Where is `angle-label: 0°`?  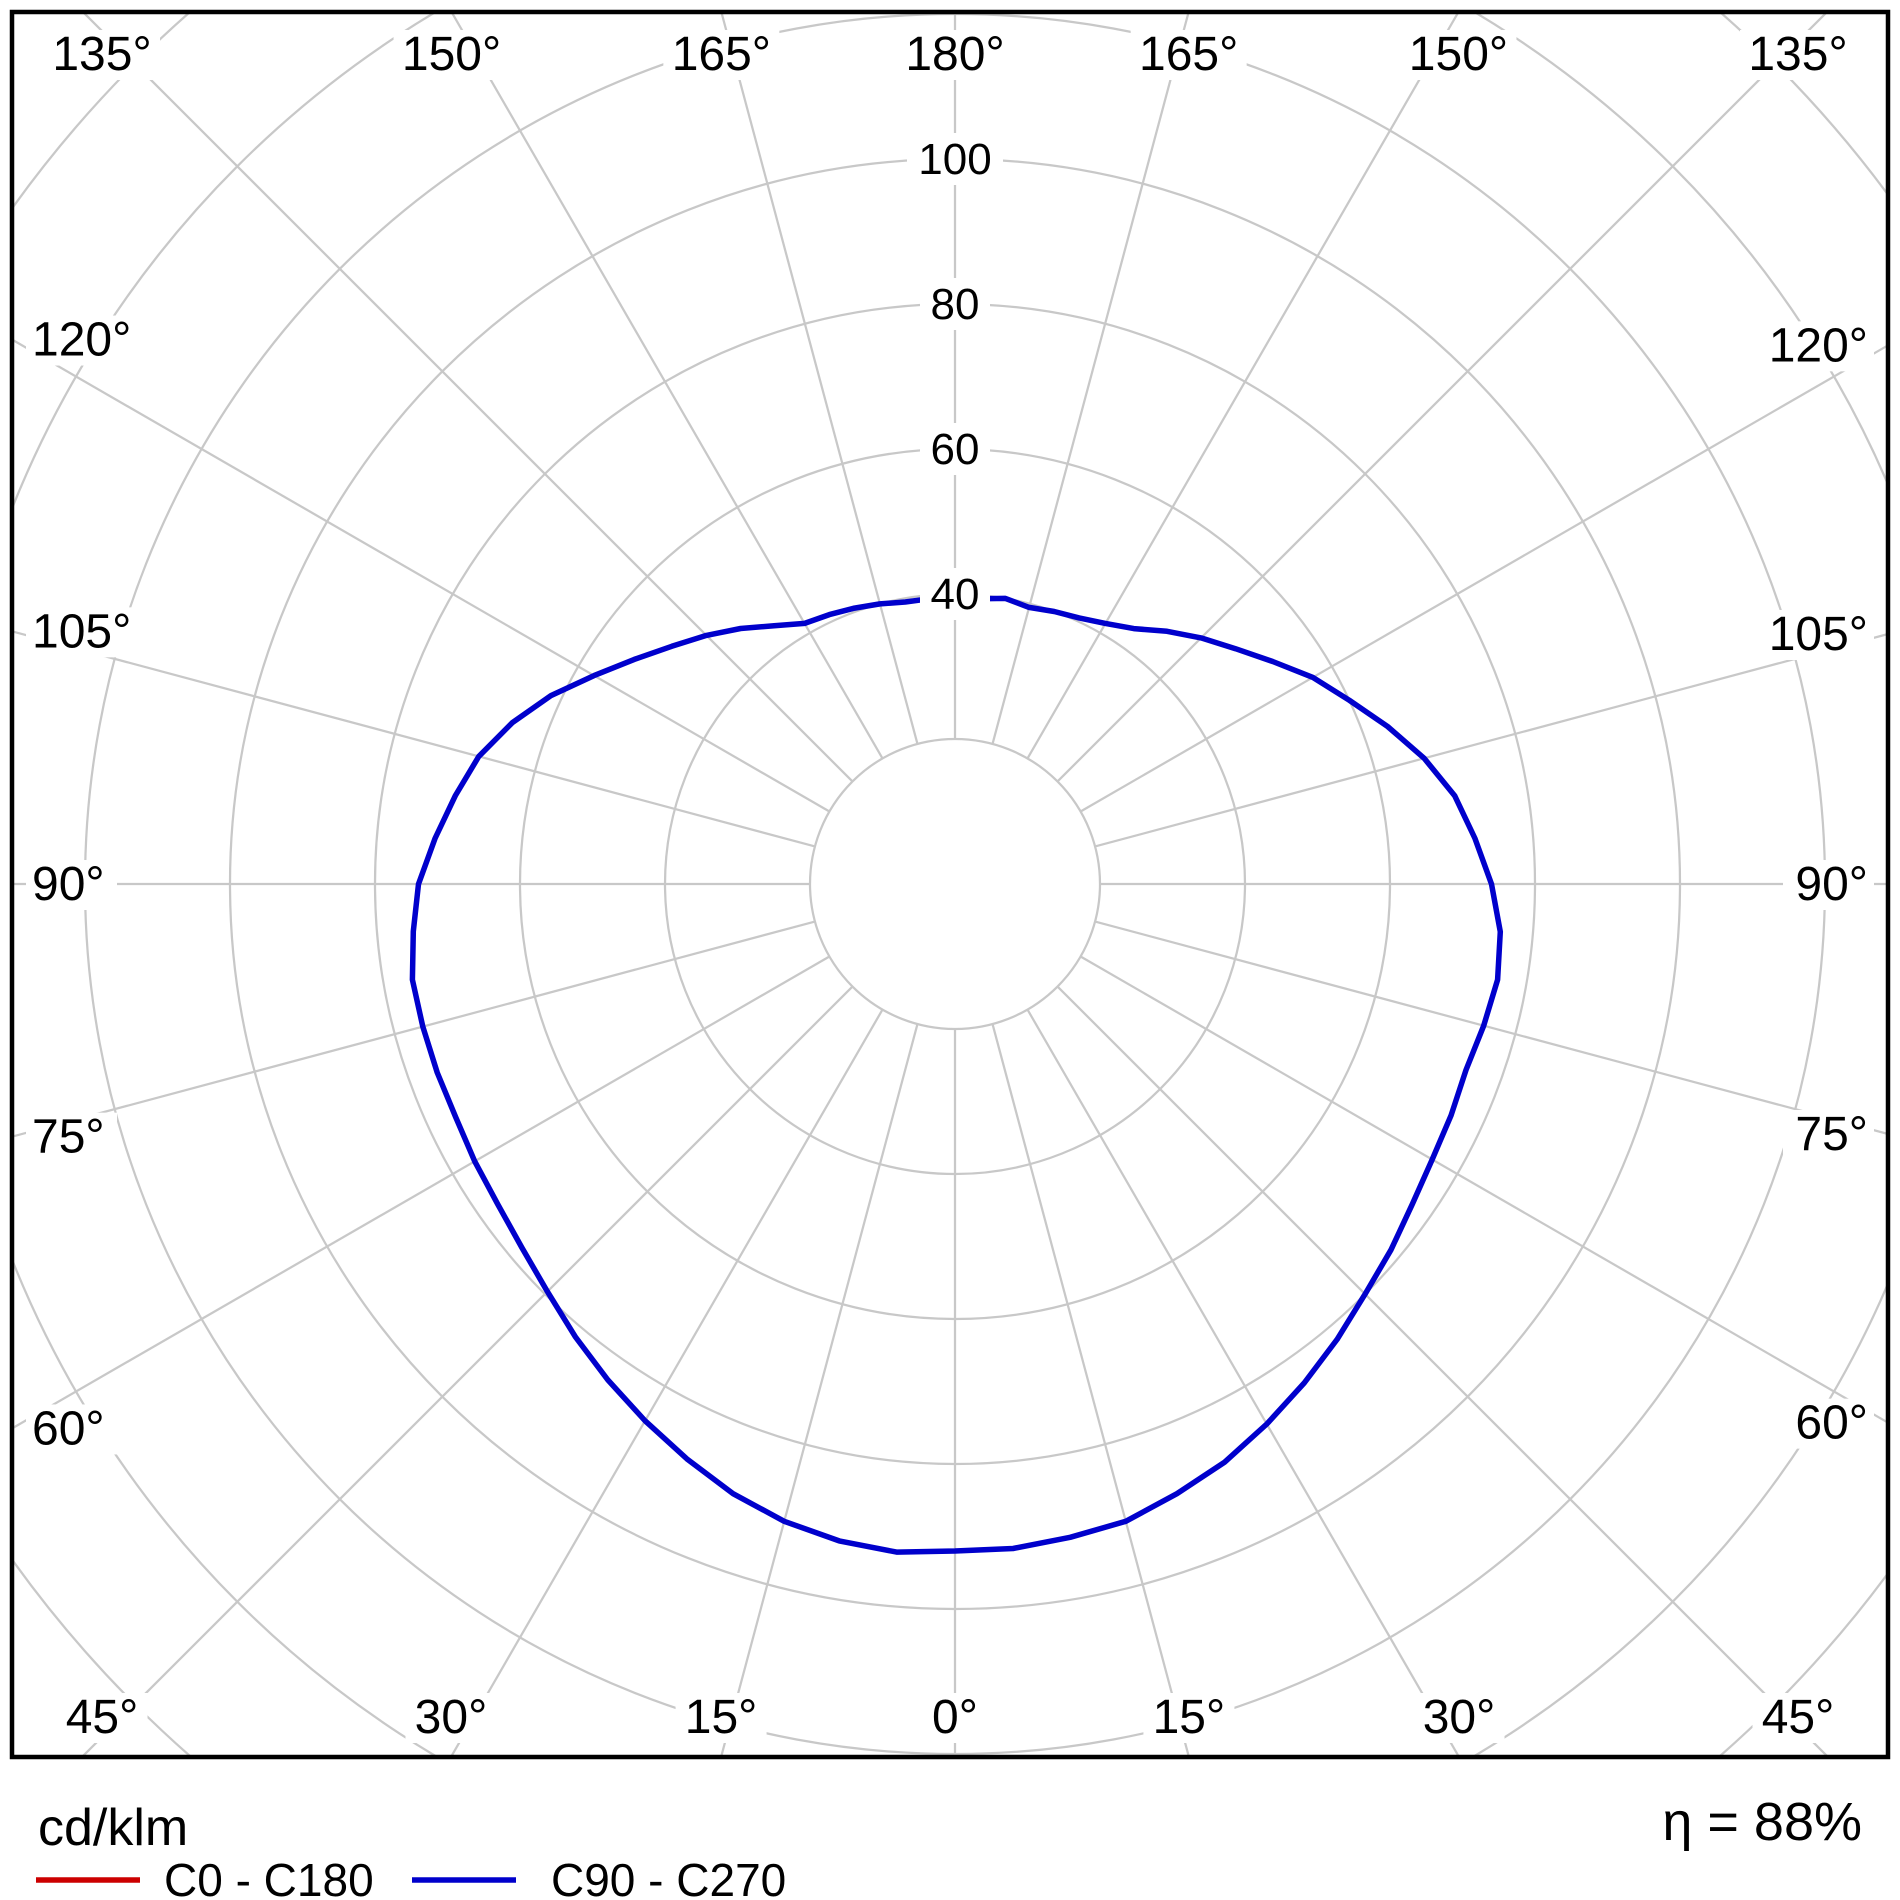
angle-label: 0° is located at coordinates (955, 1717).